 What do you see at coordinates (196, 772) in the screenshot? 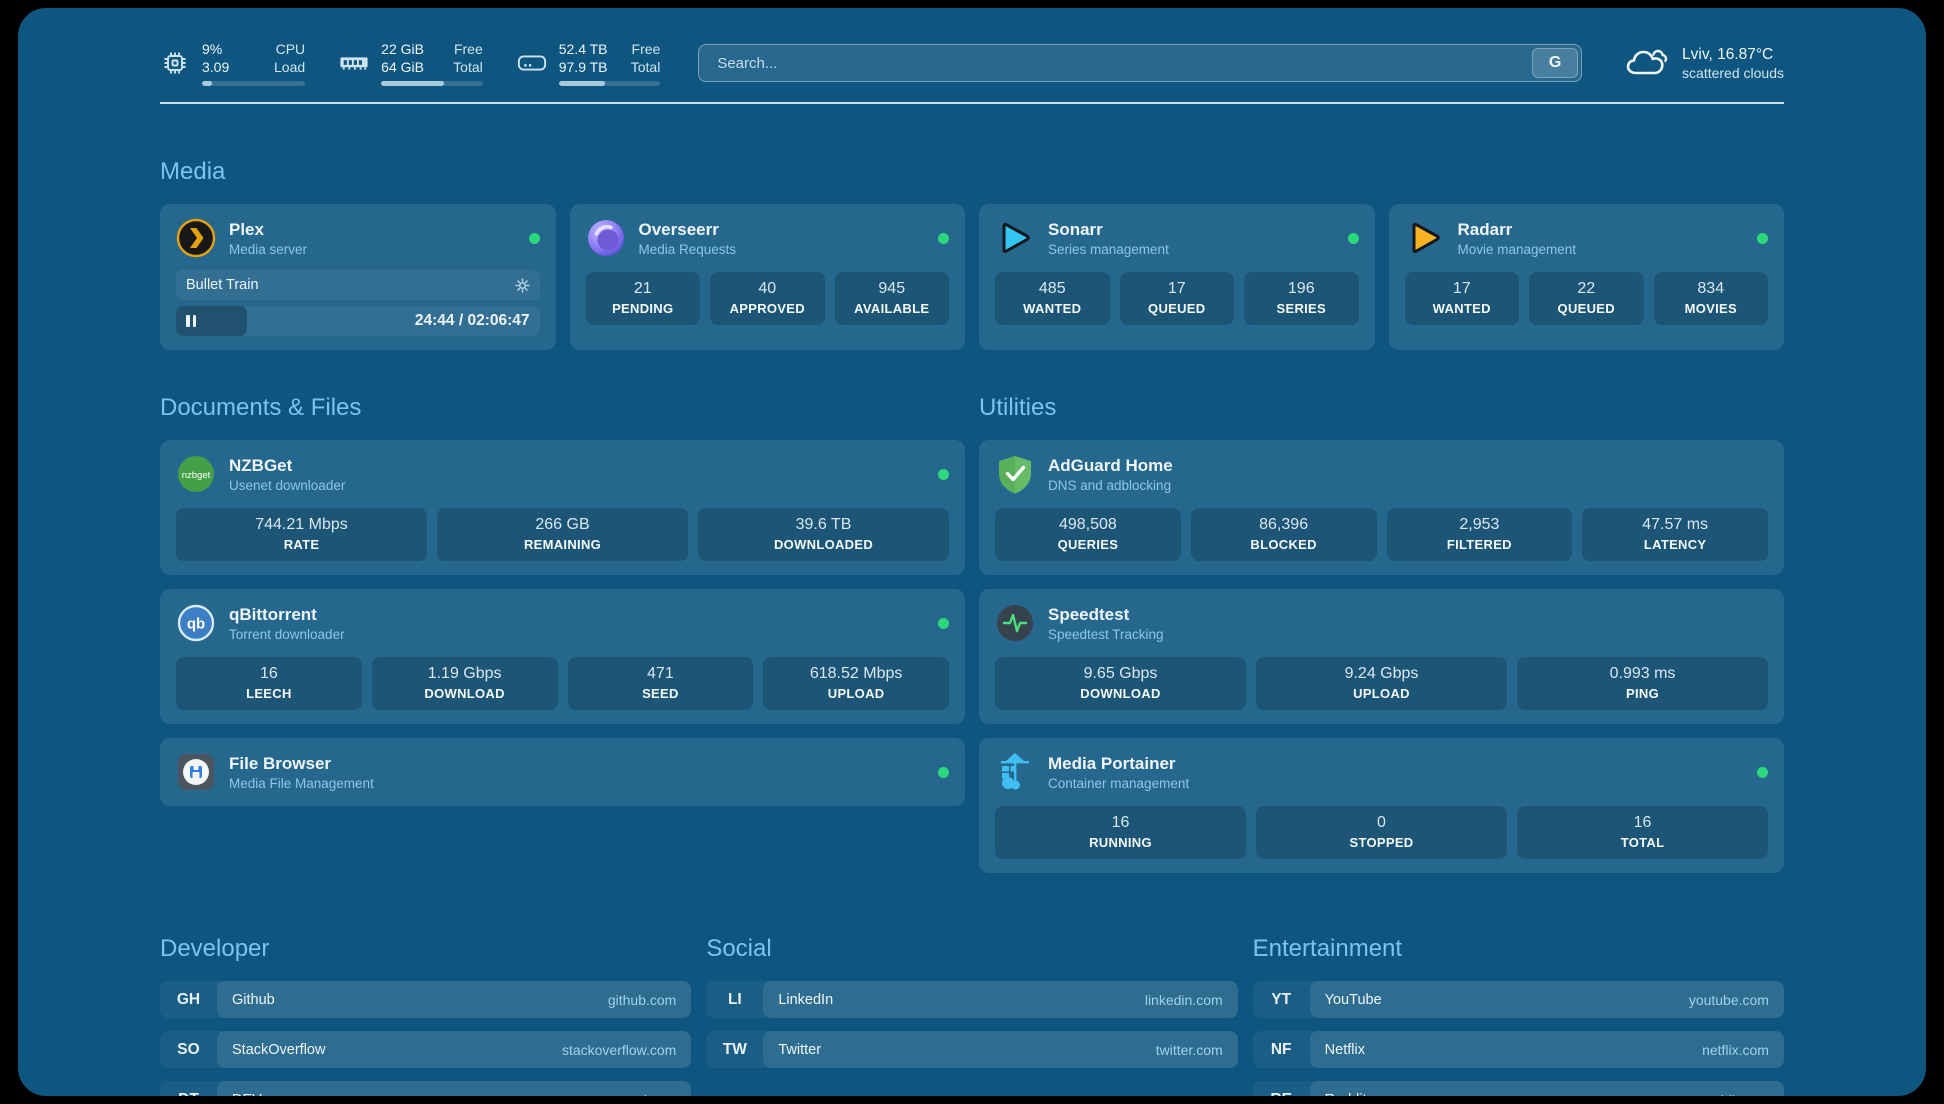
I see `filebrowser-icon` at bounding box center [196, 772].